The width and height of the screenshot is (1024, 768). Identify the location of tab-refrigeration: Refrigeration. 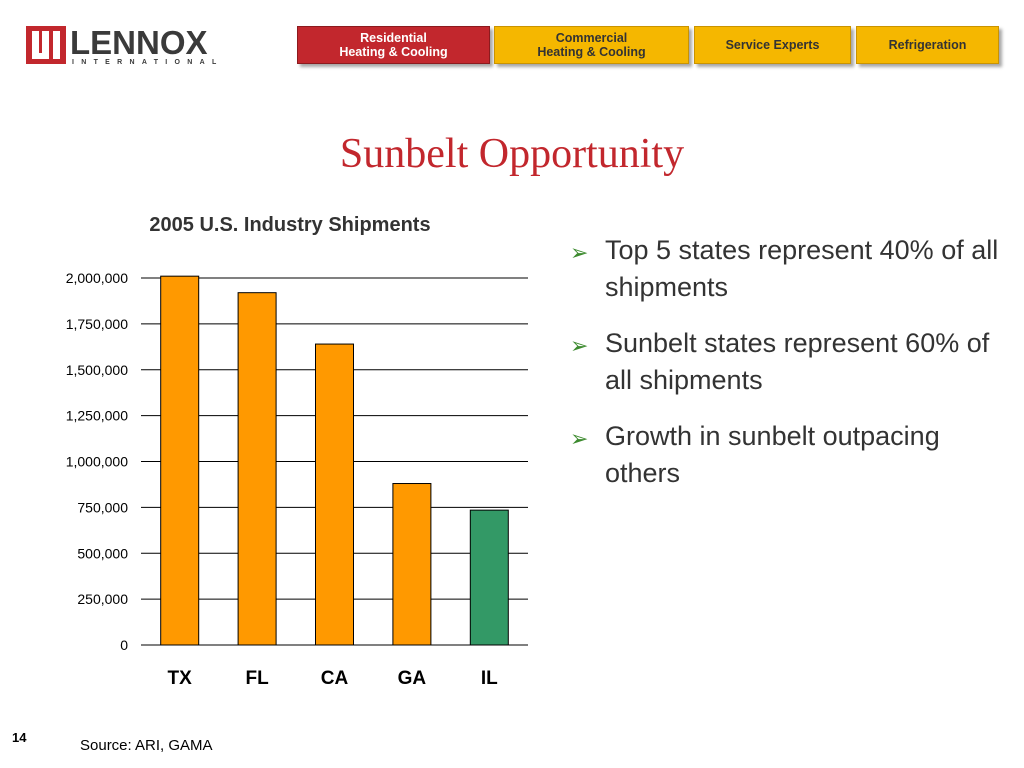
(927, 45).